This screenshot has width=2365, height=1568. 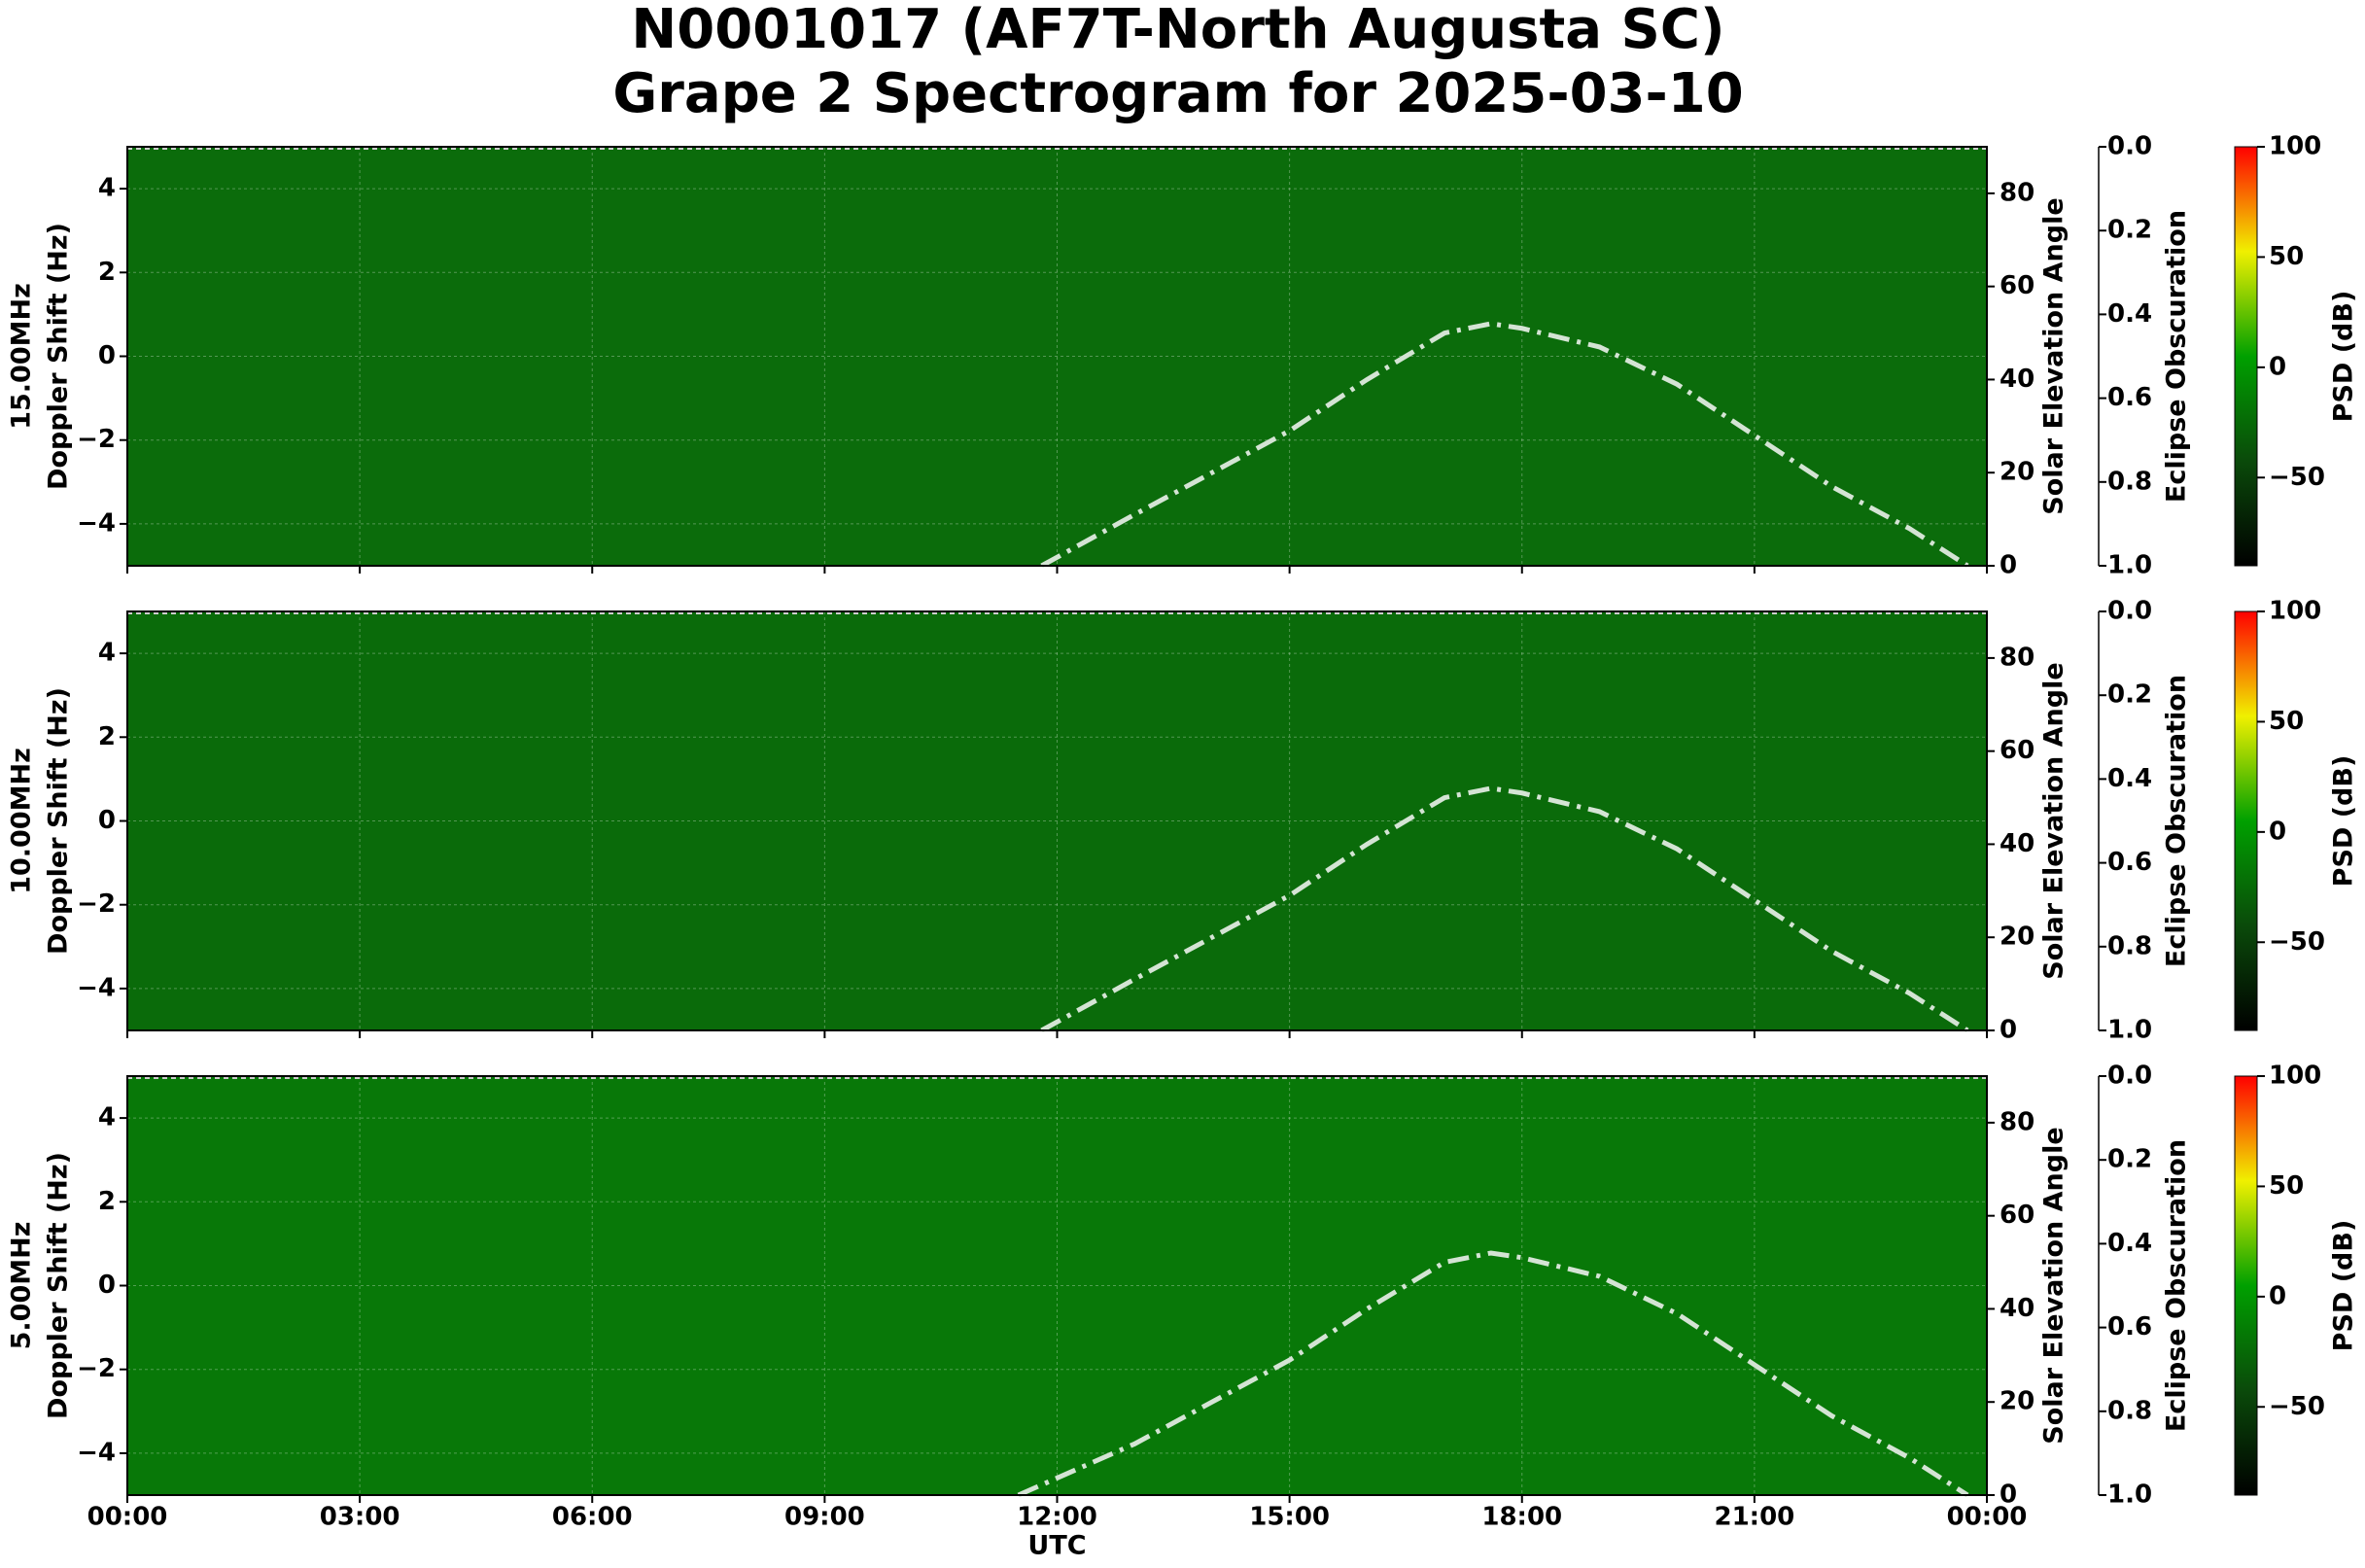 I want to click on title-line: Grape 2 Spectrogram for 2025-03-10, so click(x=1177, y=93).